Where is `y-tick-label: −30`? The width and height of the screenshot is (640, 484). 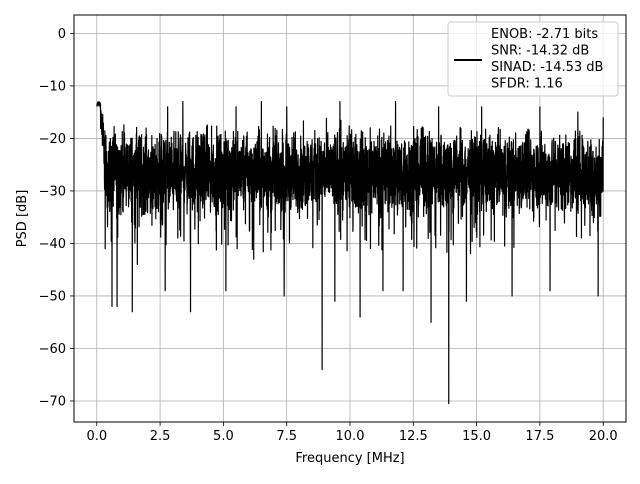 y-tick-label: −30 is located at coordinates (52, 191).